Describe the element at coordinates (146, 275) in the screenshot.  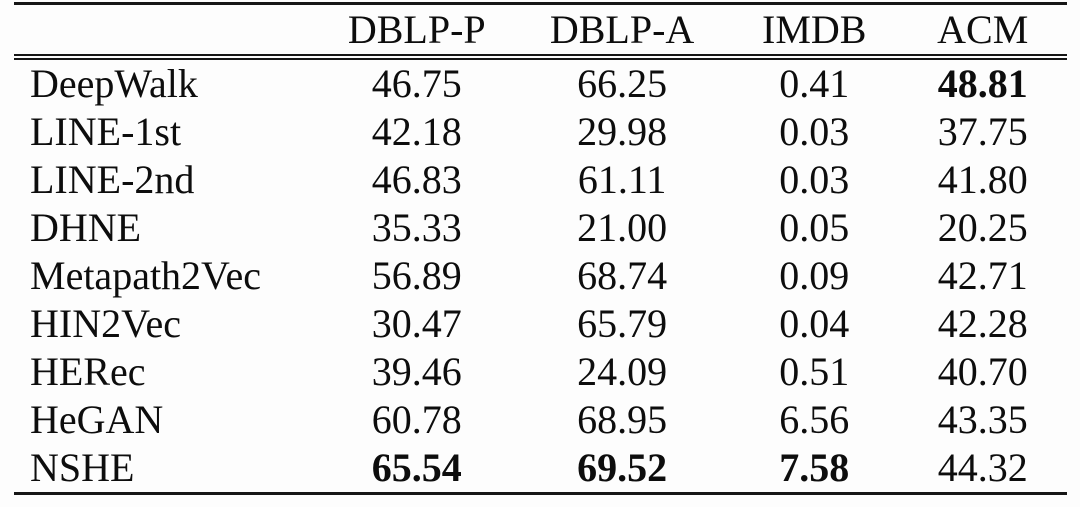
I see `method-name: Metapath2Vec` at that location.